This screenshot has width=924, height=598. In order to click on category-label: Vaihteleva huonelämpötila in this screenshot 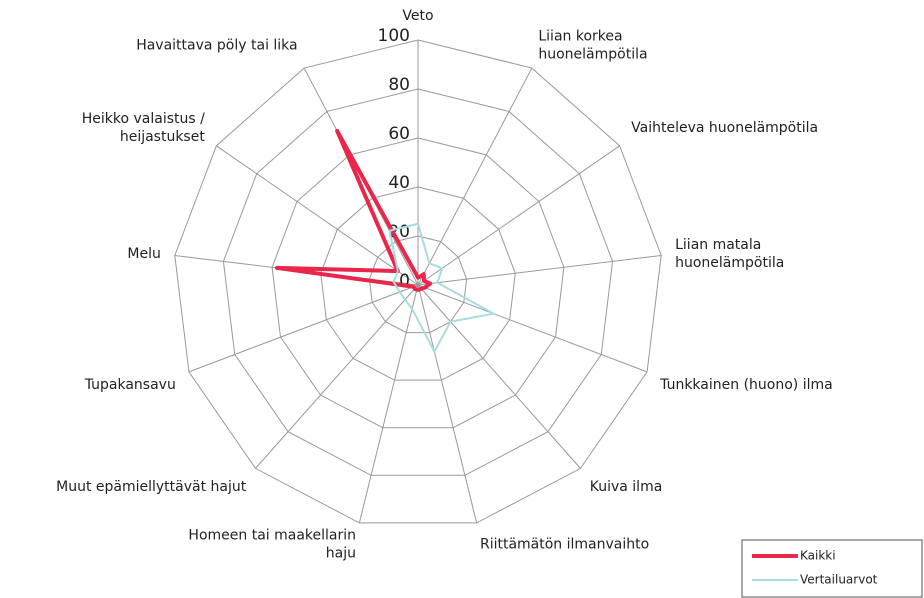, I will do `click(724, 128)`.